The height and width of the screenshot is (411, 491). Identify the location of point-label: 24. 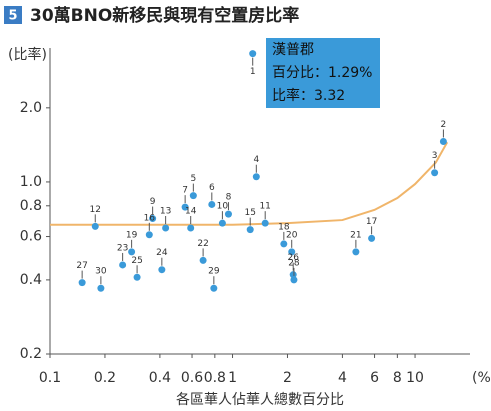
(162, 253).